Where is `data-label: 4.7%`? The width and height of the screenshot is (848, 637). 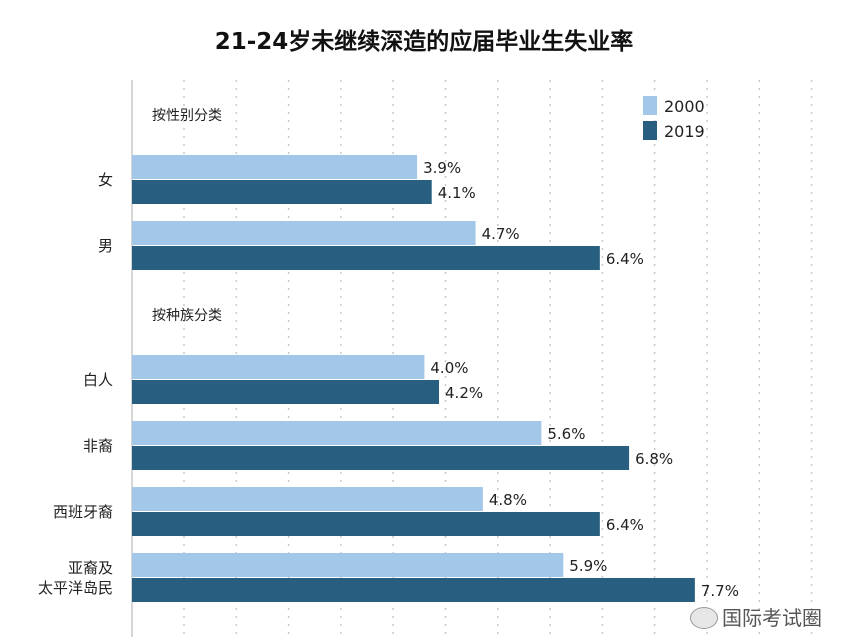
data-label: 4.7% is located at coordinates (501, 234).